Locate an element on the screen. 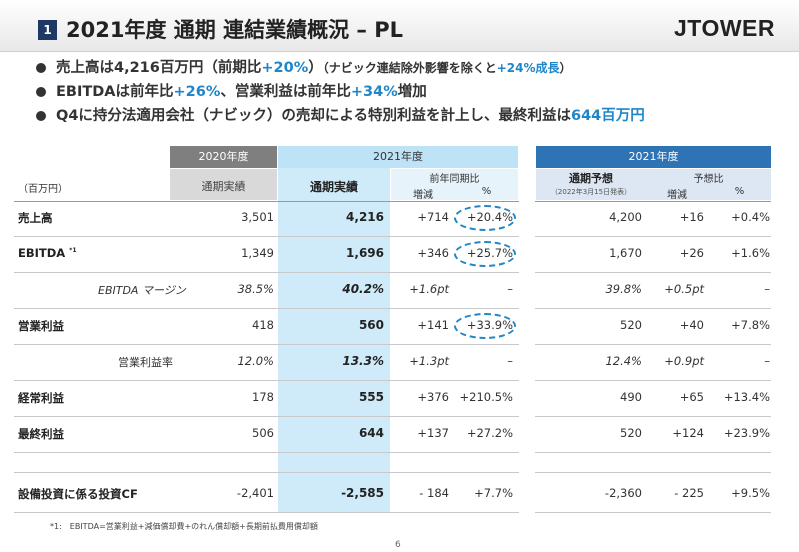 Image resolution: width=799 pixels, height=552 pixels. yoy-pct-value: +25.7% is located at coordinates (489, 253).